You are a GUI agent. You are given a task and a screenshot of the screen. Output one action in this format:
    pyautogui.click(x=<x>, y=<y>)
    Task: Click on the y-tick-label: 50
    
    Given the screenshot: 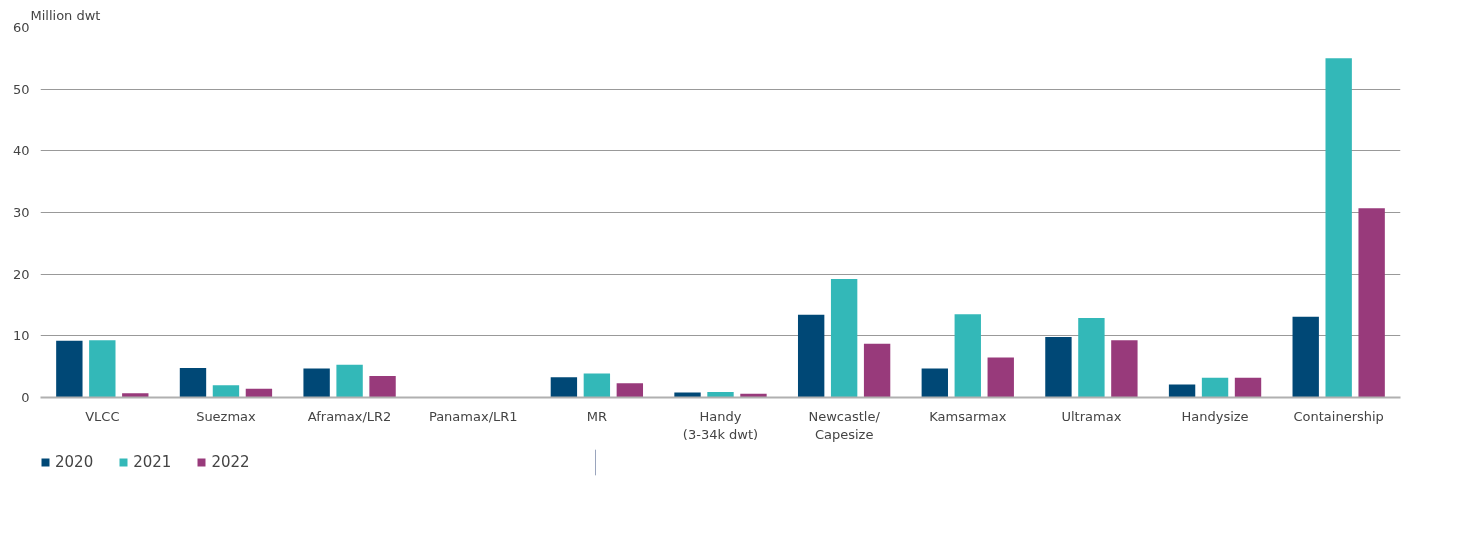 What is the action you would take?
    pyautogui.click(x=21, y=89)
    